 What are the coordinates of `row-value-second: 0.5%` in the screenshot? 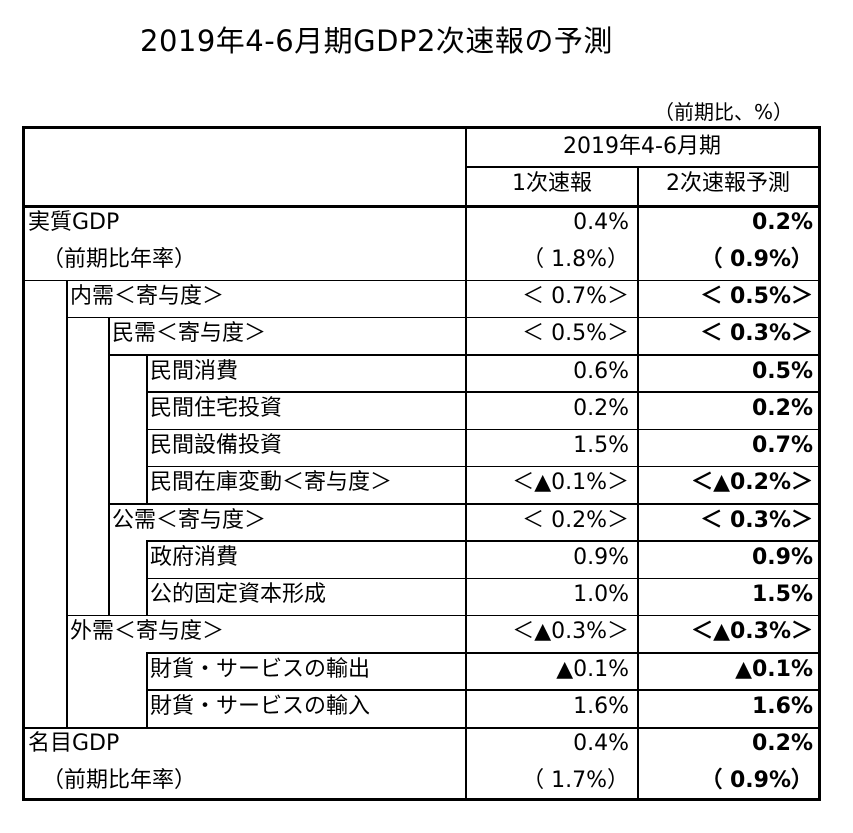 It's located at (782, 371).